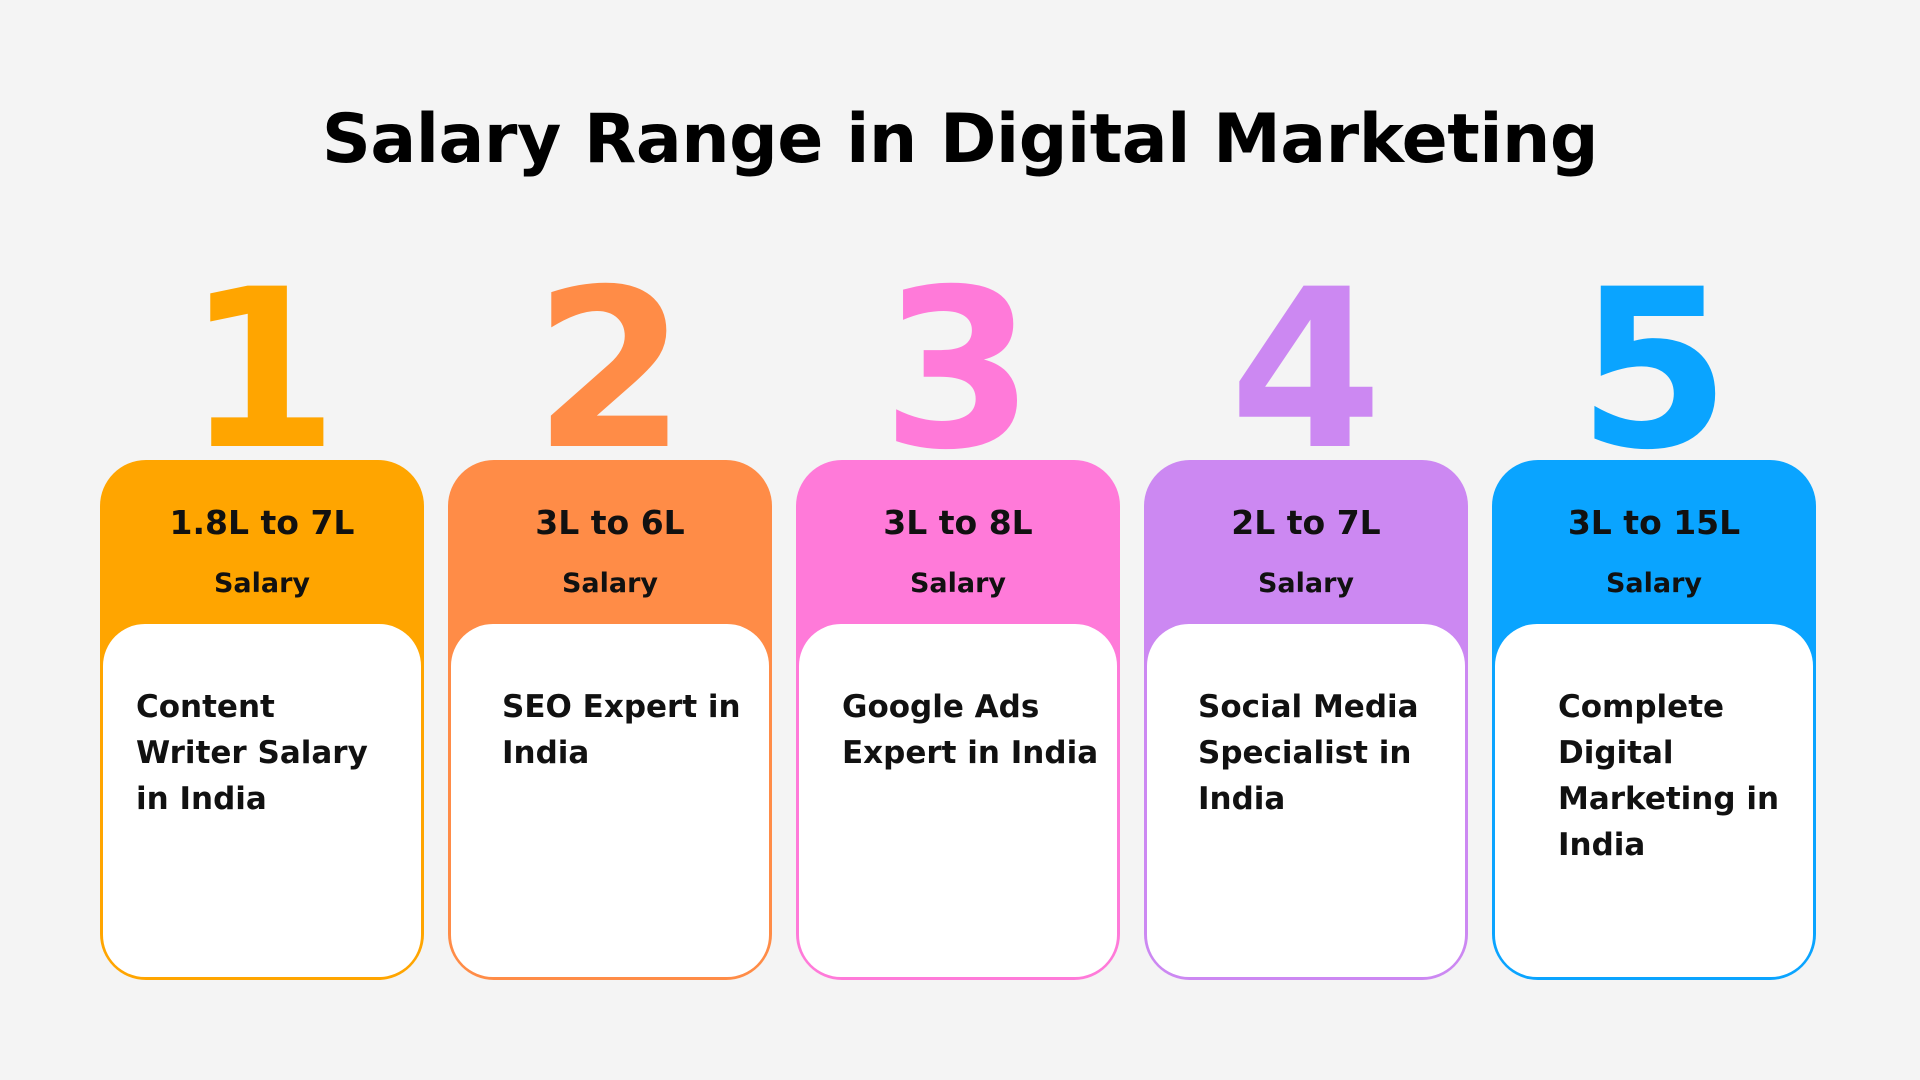 The height and width of the screenshot is (1080, 1920). I want to click on salary-card-2: 2 3L to 6L Salary SEO Expert in India, so click(610, 611).